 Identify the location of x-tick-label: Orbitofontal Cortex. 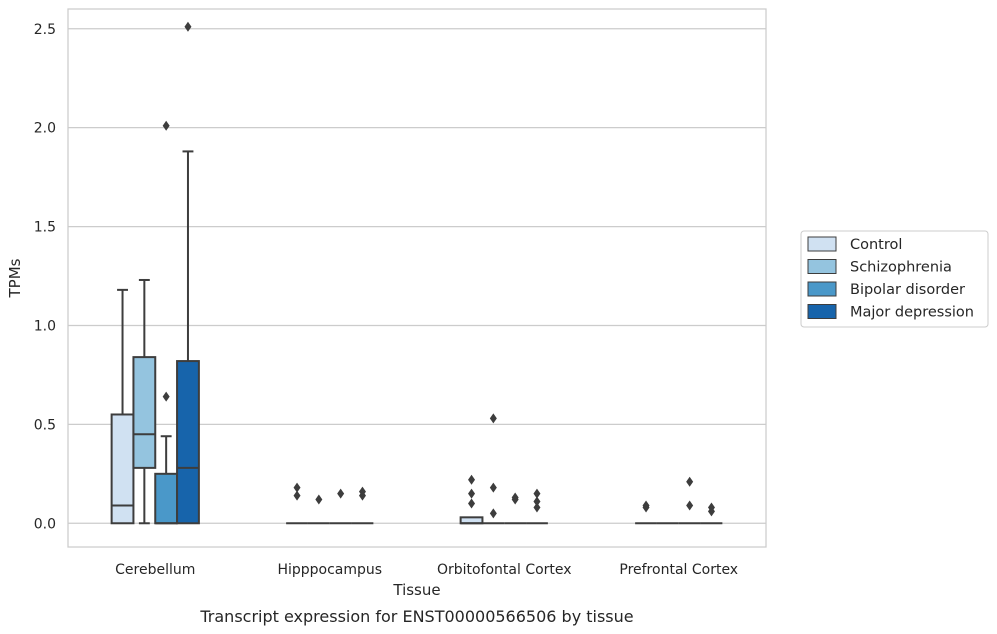
(504, 570).